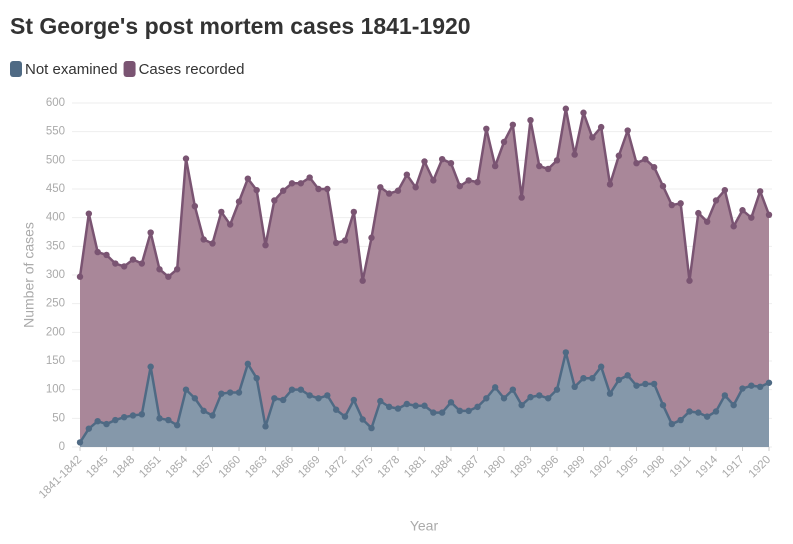 The height and width of the screenshot is (544, 793). Describe the element at coordinates (336, 467) in the screenshot. I see `x-tick-label: 1872` at that location.